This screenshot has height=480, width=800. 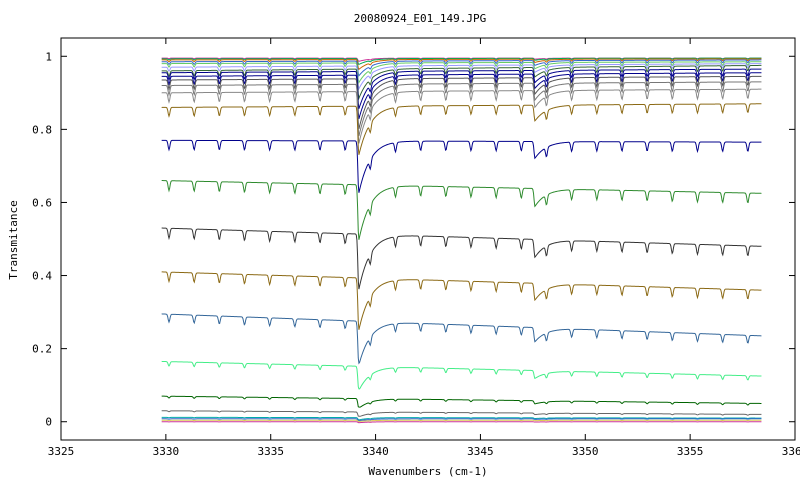 I want to click on y-tick-label: 0.4, so click(x=42, y=276).